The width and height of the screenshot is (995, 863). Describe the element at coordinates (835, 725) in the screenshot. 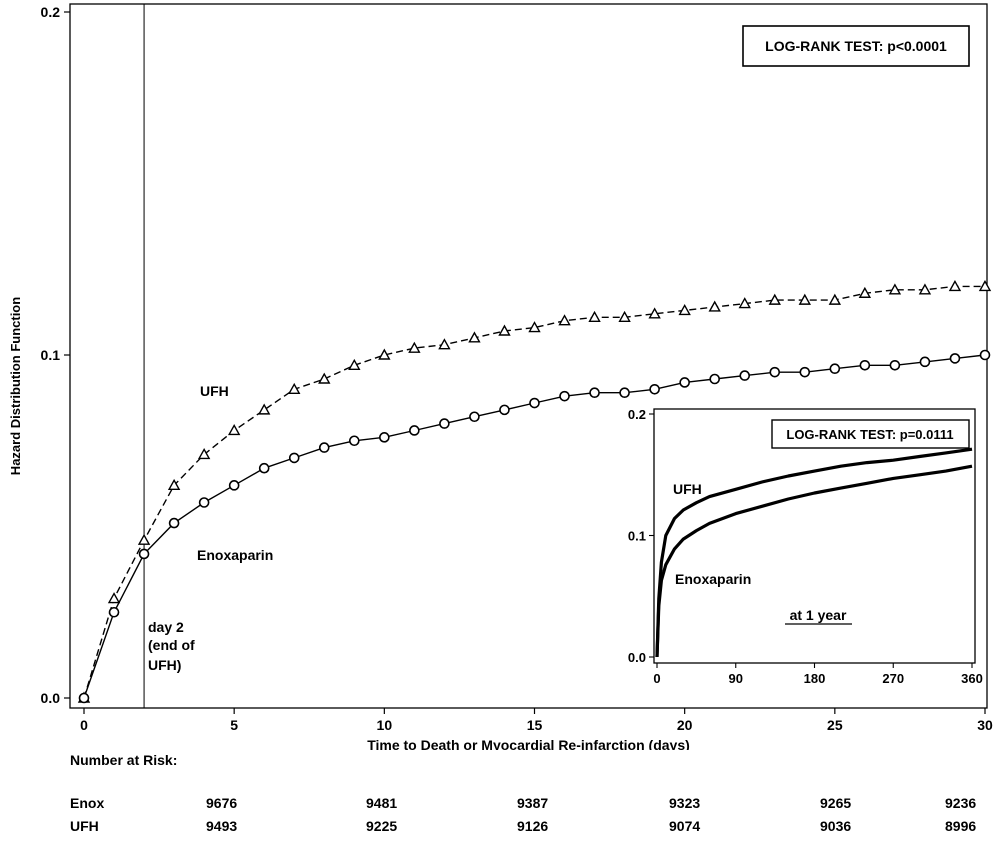

I see `x-tick-label: 25` at that location.